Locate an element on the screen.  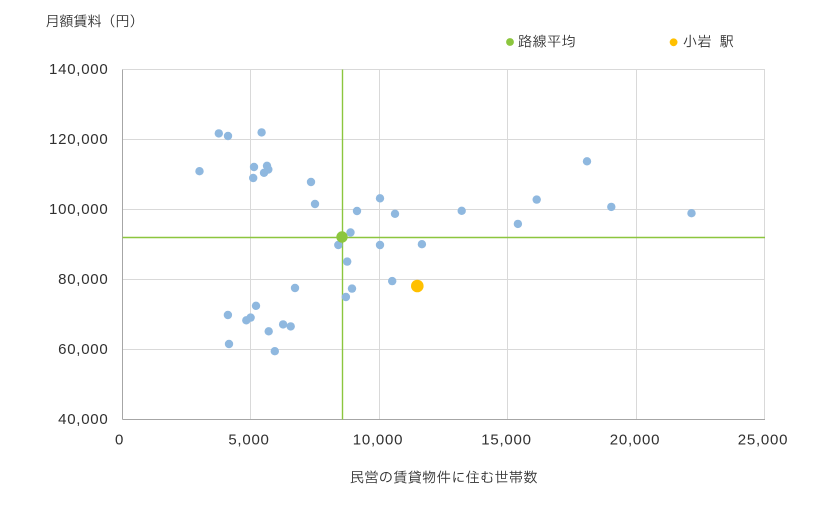
svg-text: 15,000 is located at coordinates (506, 439).